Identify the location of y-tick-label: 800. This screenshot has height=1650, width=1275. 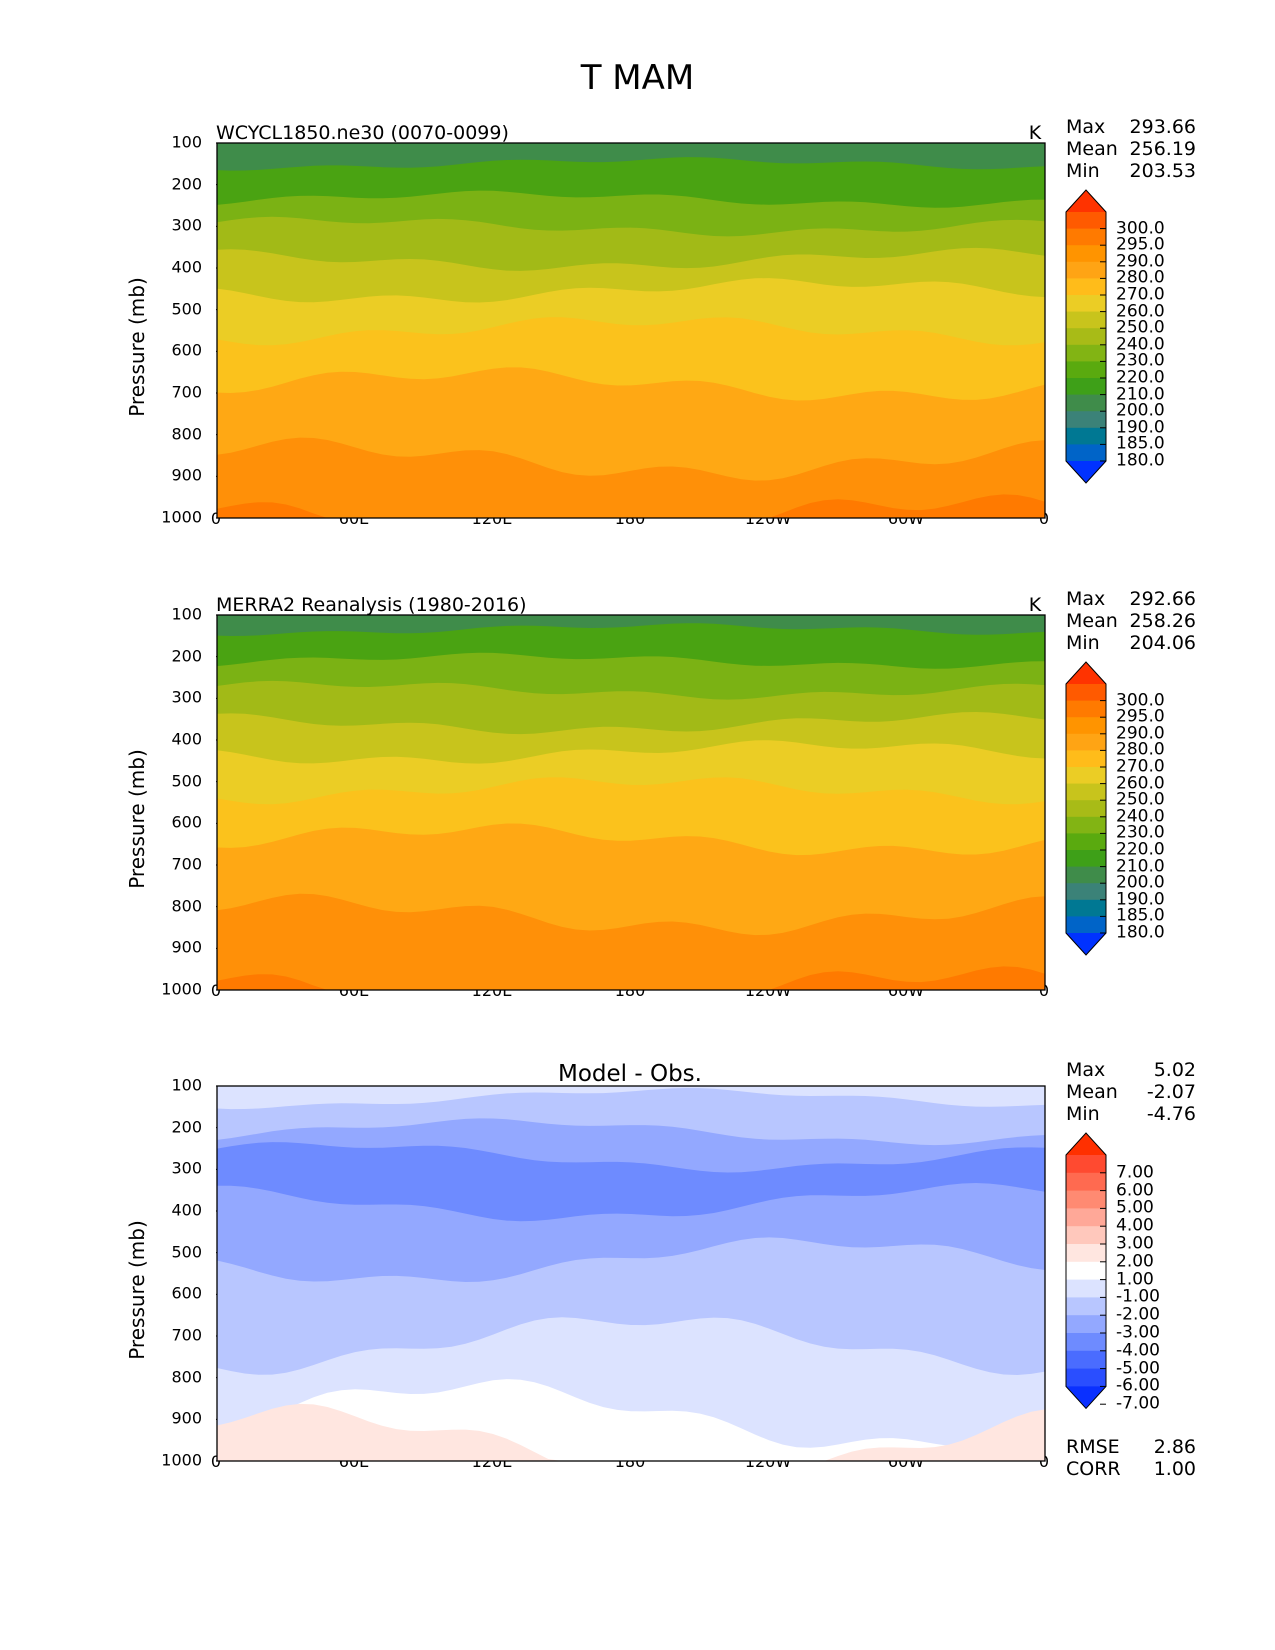
(186, 1377).